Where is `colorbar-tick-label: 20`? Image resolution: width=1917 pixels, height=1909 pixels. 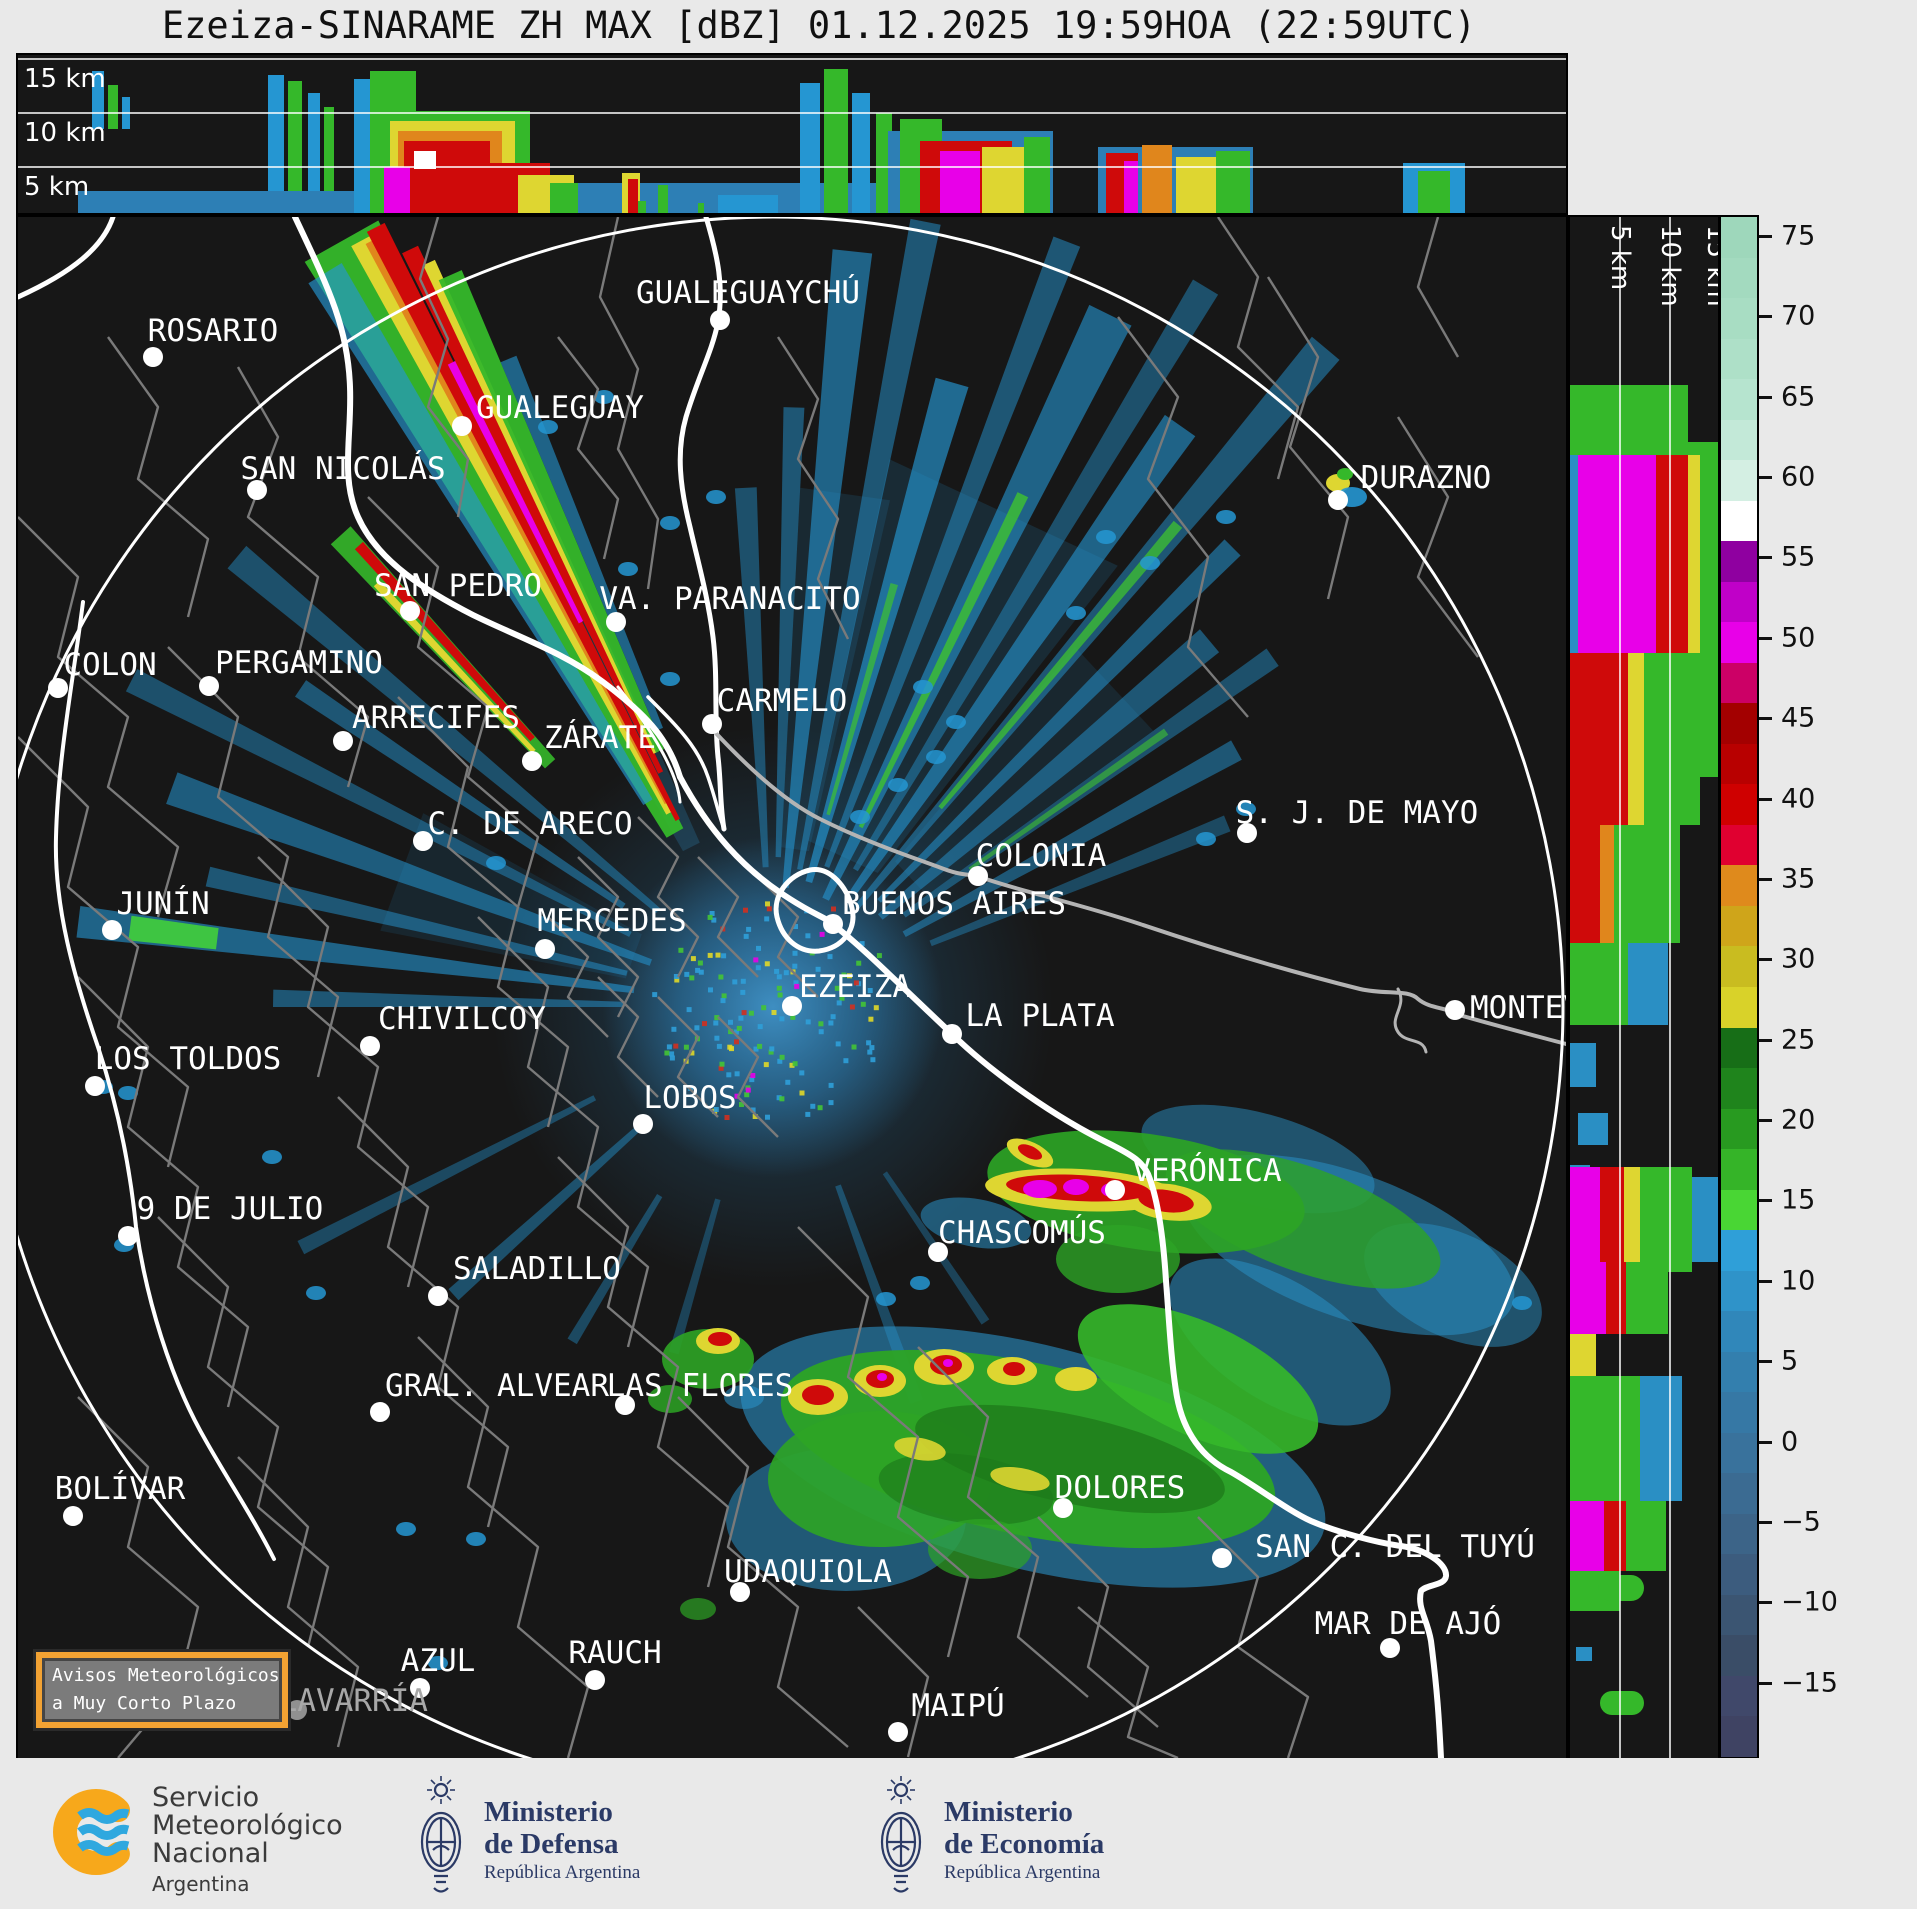
colorbar-tick-label: 20 is located at coordinates (1798, 1120).